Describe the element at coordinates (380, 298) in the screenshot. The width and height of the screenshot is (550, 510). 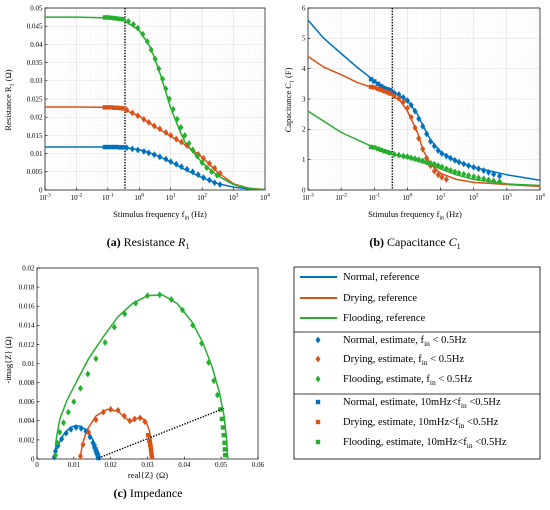
I see `legend-entry-text: Drying, reference` at that location.